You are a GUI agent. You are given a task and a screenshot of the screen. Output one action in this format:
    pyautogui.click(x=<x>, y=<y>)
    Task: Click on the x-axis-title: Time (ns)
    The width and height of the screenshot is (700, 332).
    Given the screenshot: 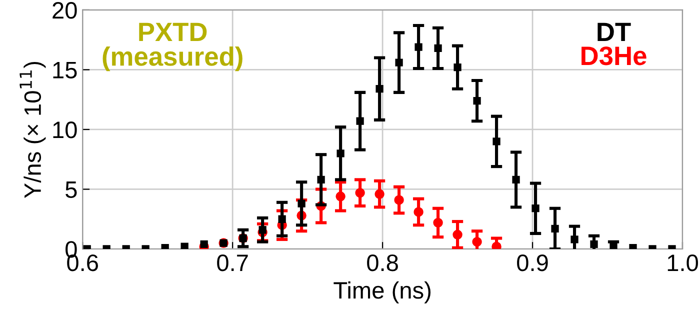 What is the action you would take?
    pyautogui.click(x=382, y=292)
    